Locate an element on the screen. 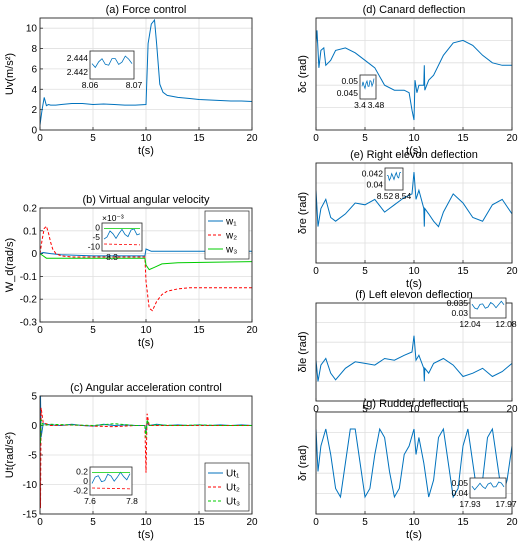 The width and height of the screenshot is (524, 550). inset-y-label: 0.2 is located at coordinates (82, 472).